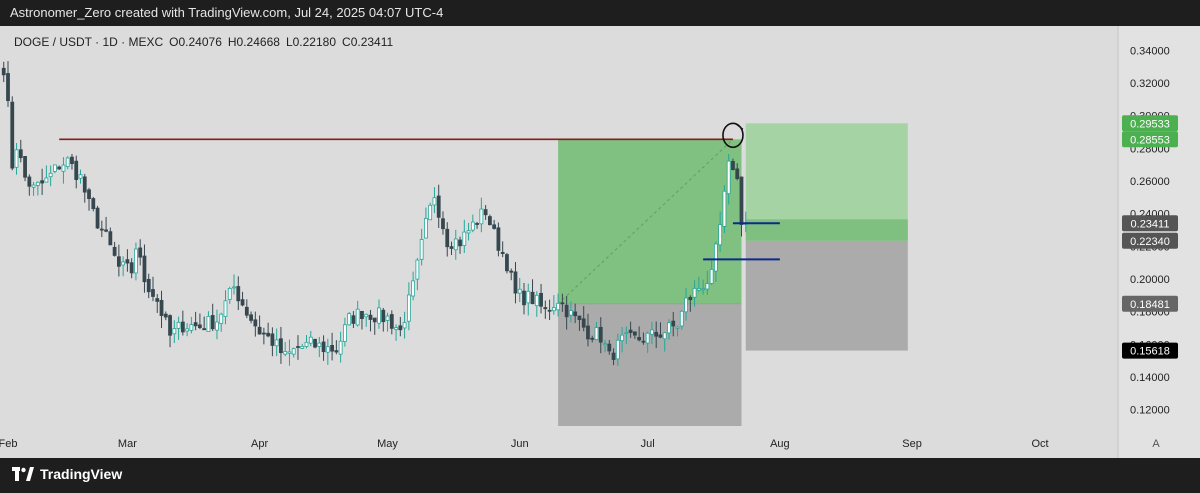  I want to click on tradingview-logo: TradingView, so click(67, 474).